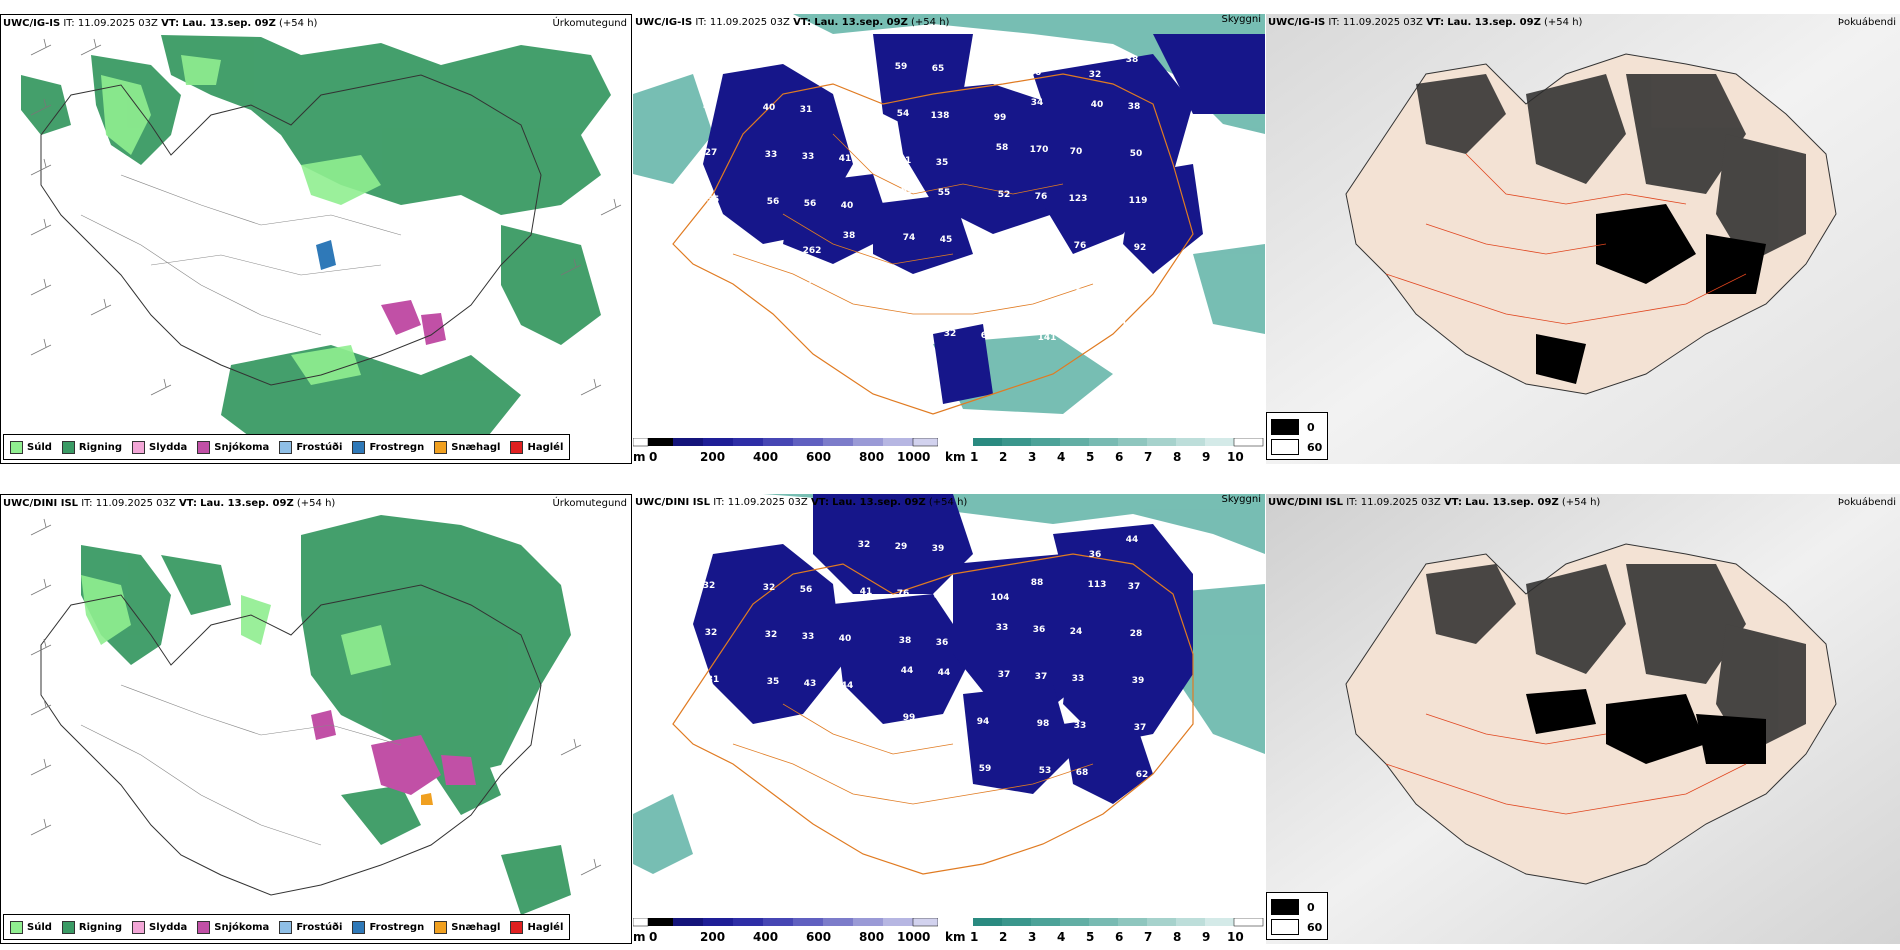  I want to click on cloud-base-value-label: 59, so click(901, 67).